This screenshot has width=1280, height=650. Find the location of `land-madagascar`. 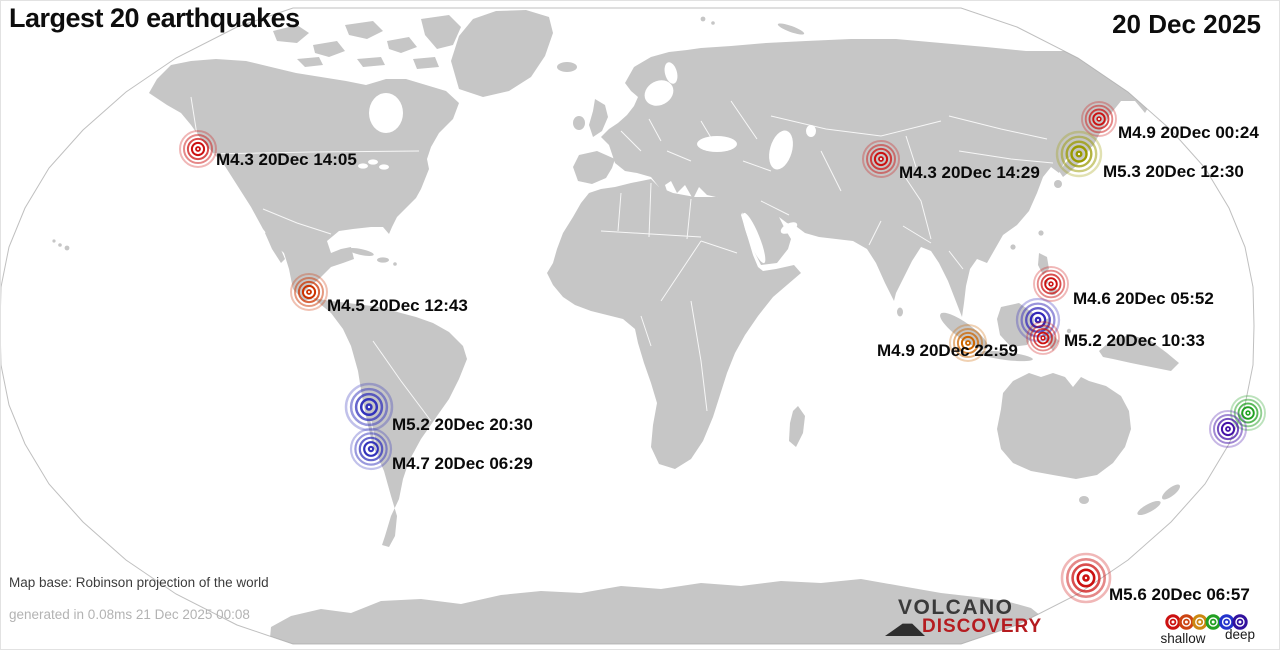

land-madagascar is located at coordinates (797, 426).